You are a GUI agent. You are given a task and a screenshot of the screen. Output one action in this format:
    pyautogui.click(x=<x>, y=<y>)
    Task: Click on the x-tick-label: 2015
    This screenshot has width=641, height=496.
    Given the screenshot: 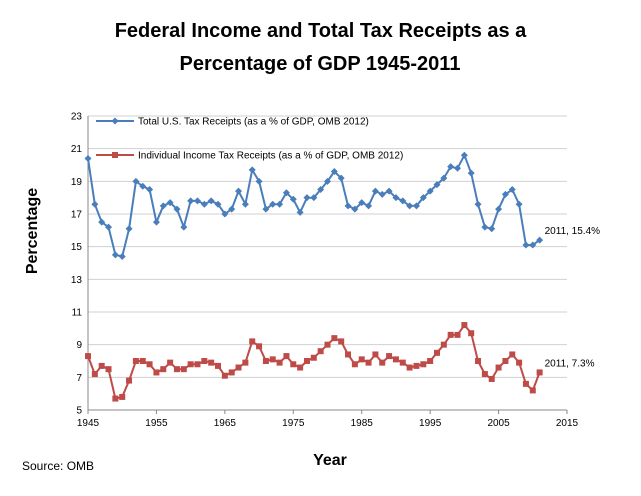 What is the action you would take?
    pyautogui.click(x=567, y=423)
    